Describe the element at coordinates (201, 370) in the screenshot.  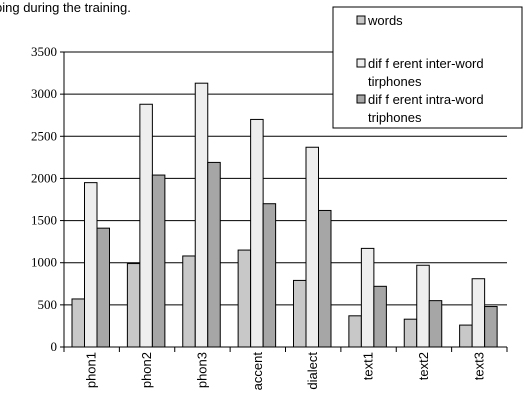
I see `x-tick-label: phon3` at that location.